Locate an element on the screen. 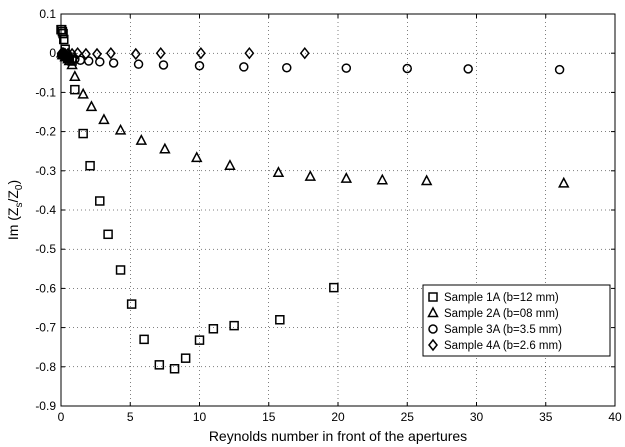  y-tick-label: -0.8 is located at coordinates (45, 367).